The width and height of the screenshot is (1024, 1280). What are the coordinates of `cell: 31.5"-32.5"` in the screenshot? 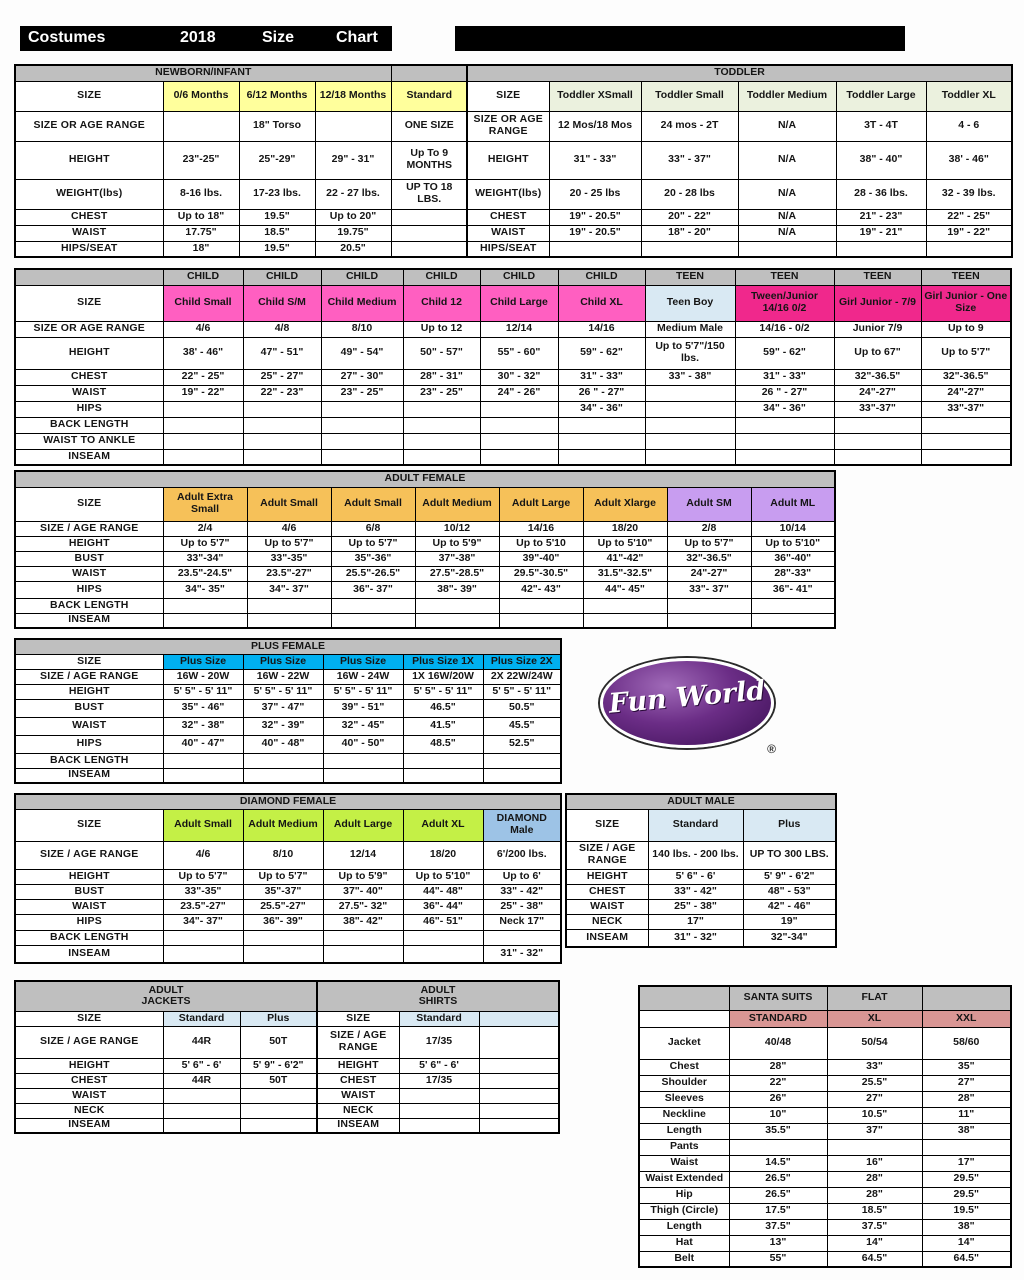 It's located at (625, 573).